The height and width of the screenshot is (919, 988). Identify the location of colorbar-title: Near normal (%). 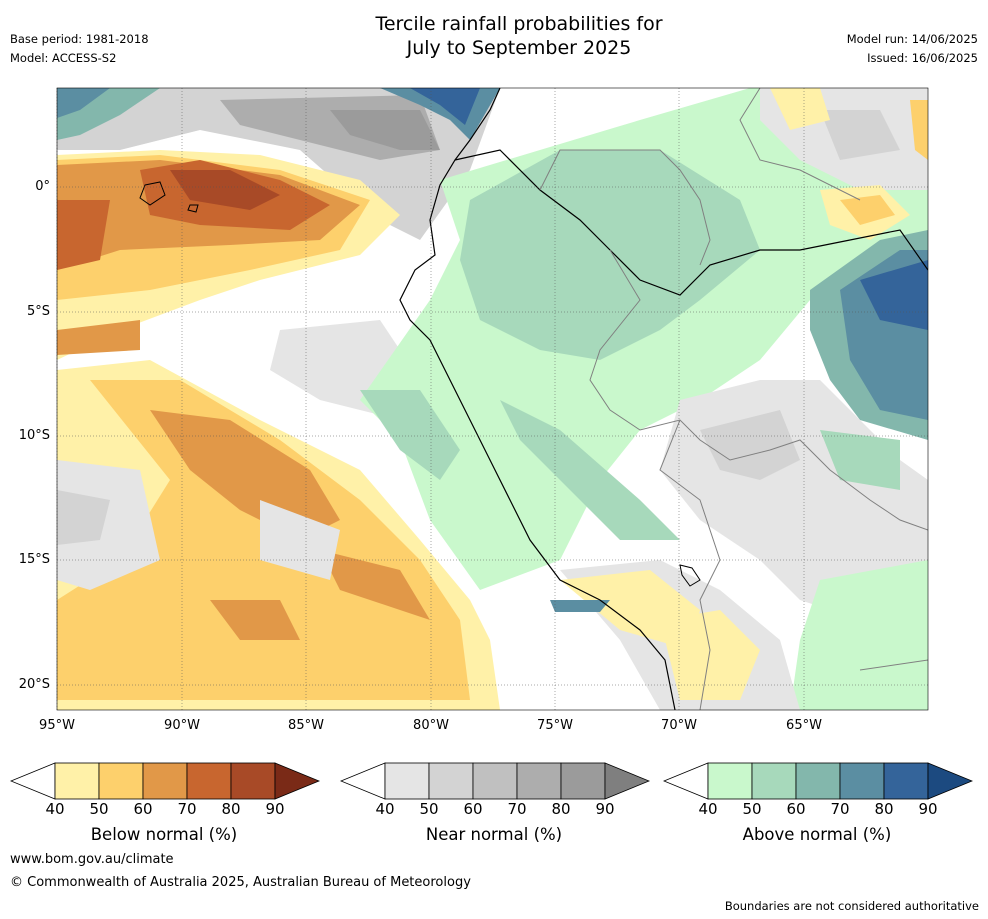
(494, 834).